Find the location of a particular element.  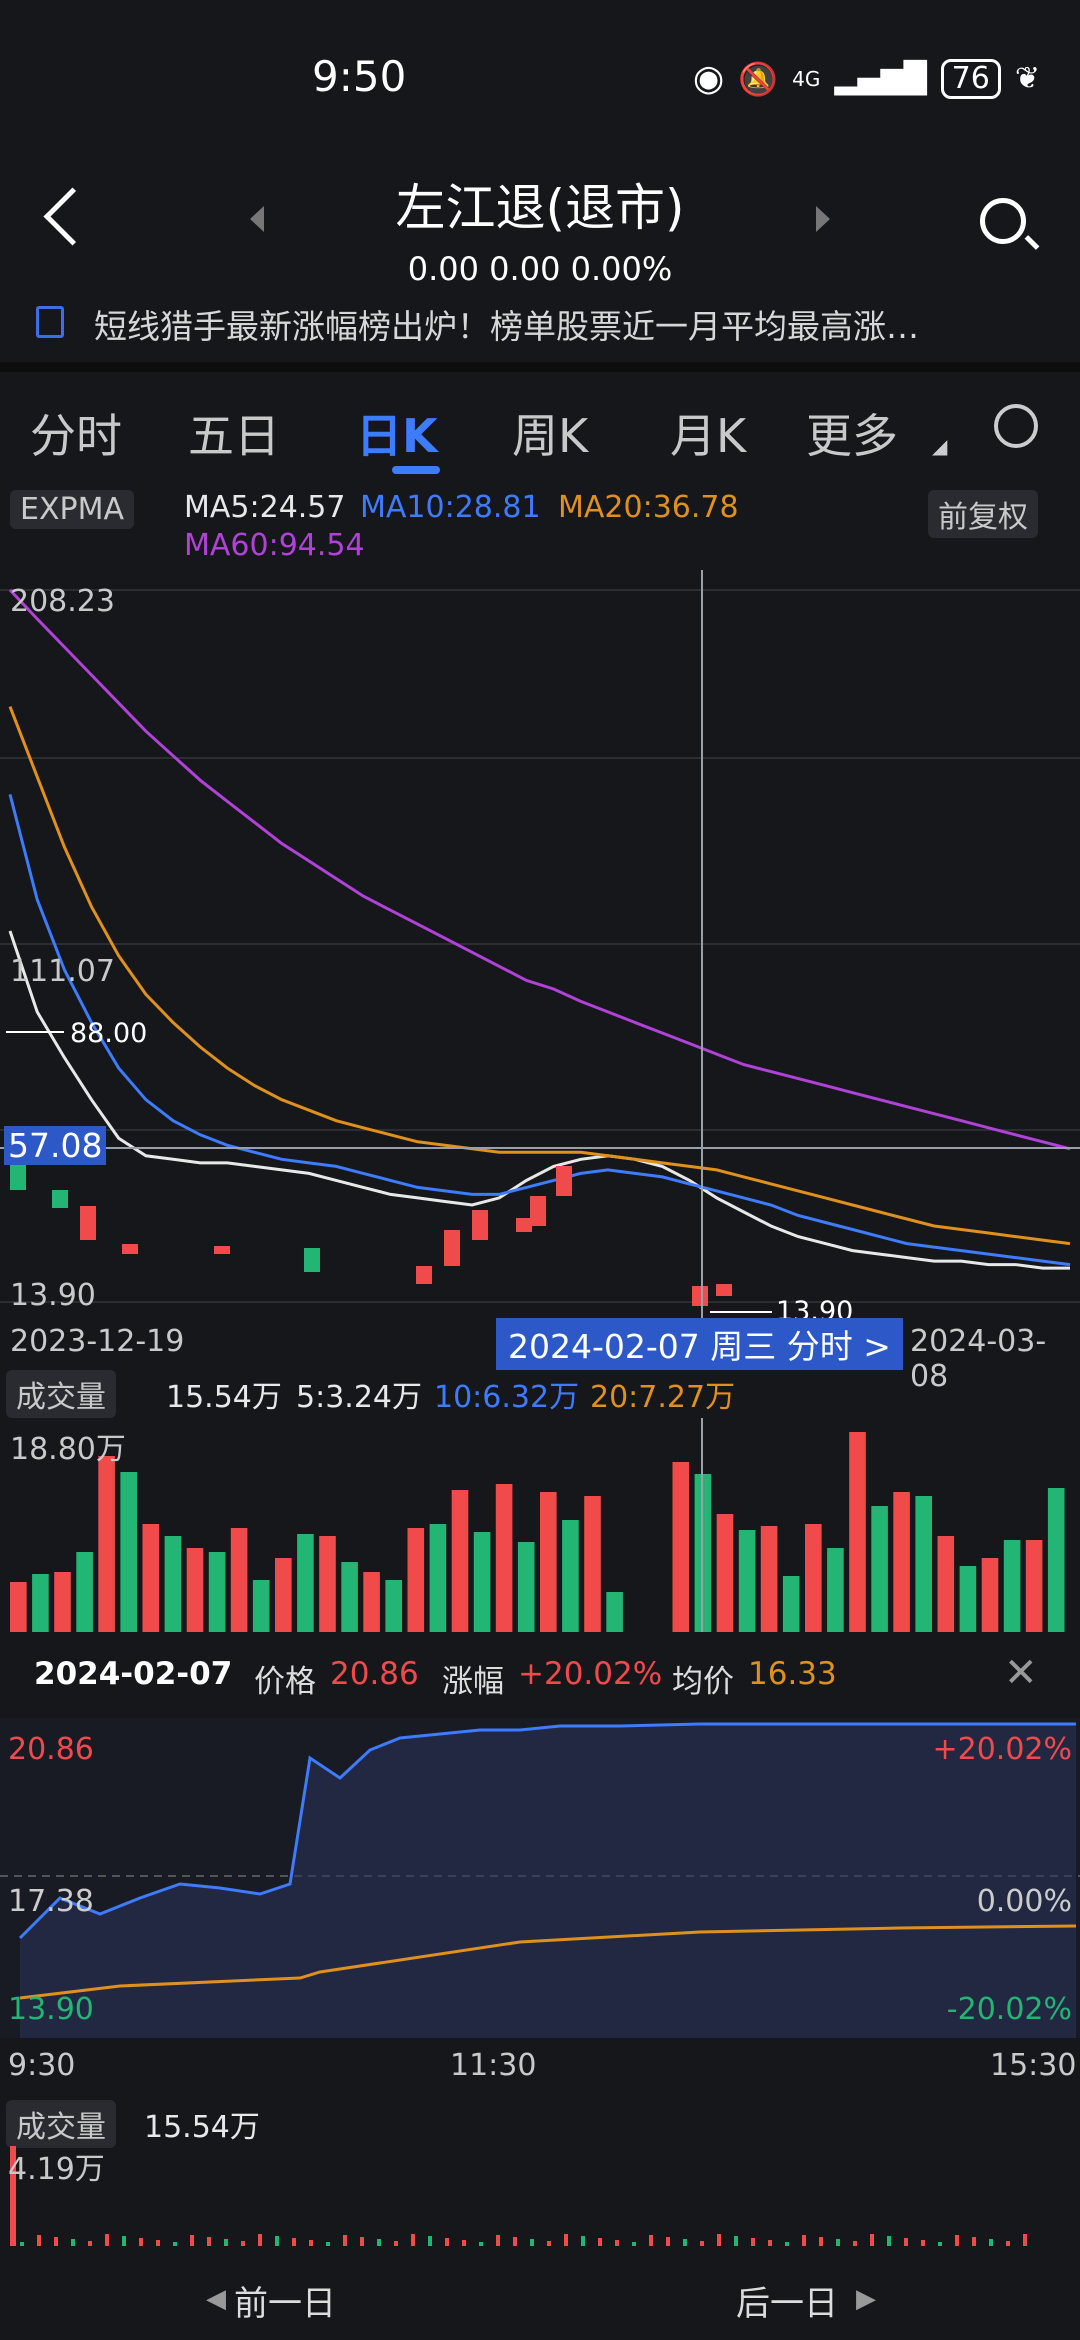

news-ticker is located at coordinates (540, 324).